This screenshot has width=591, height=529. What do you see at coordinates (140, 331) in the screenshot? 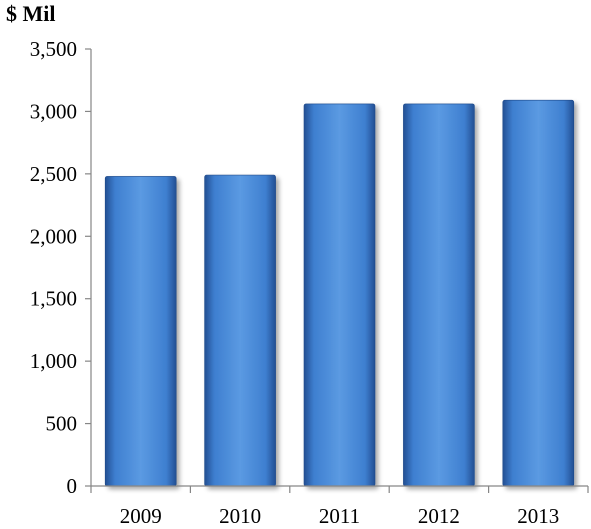
I see `bar-2009` at bounding box center [140, 331].